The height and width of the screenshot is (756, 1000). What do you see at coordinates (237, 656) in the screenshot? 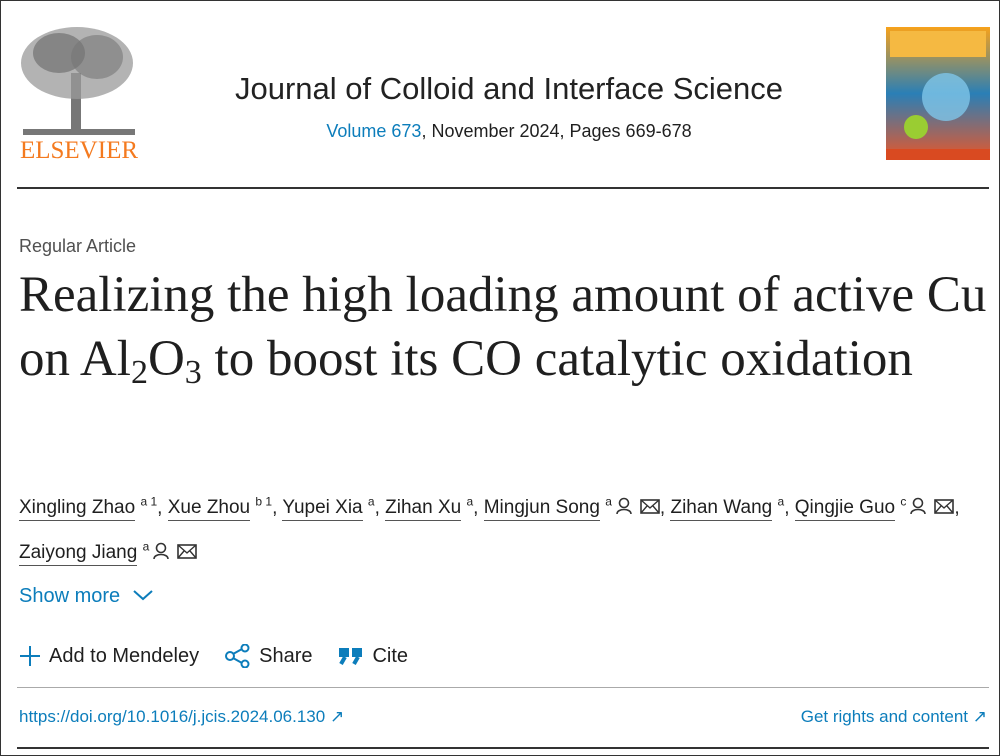
I see `share-icon` at bounding box center [237, 656].